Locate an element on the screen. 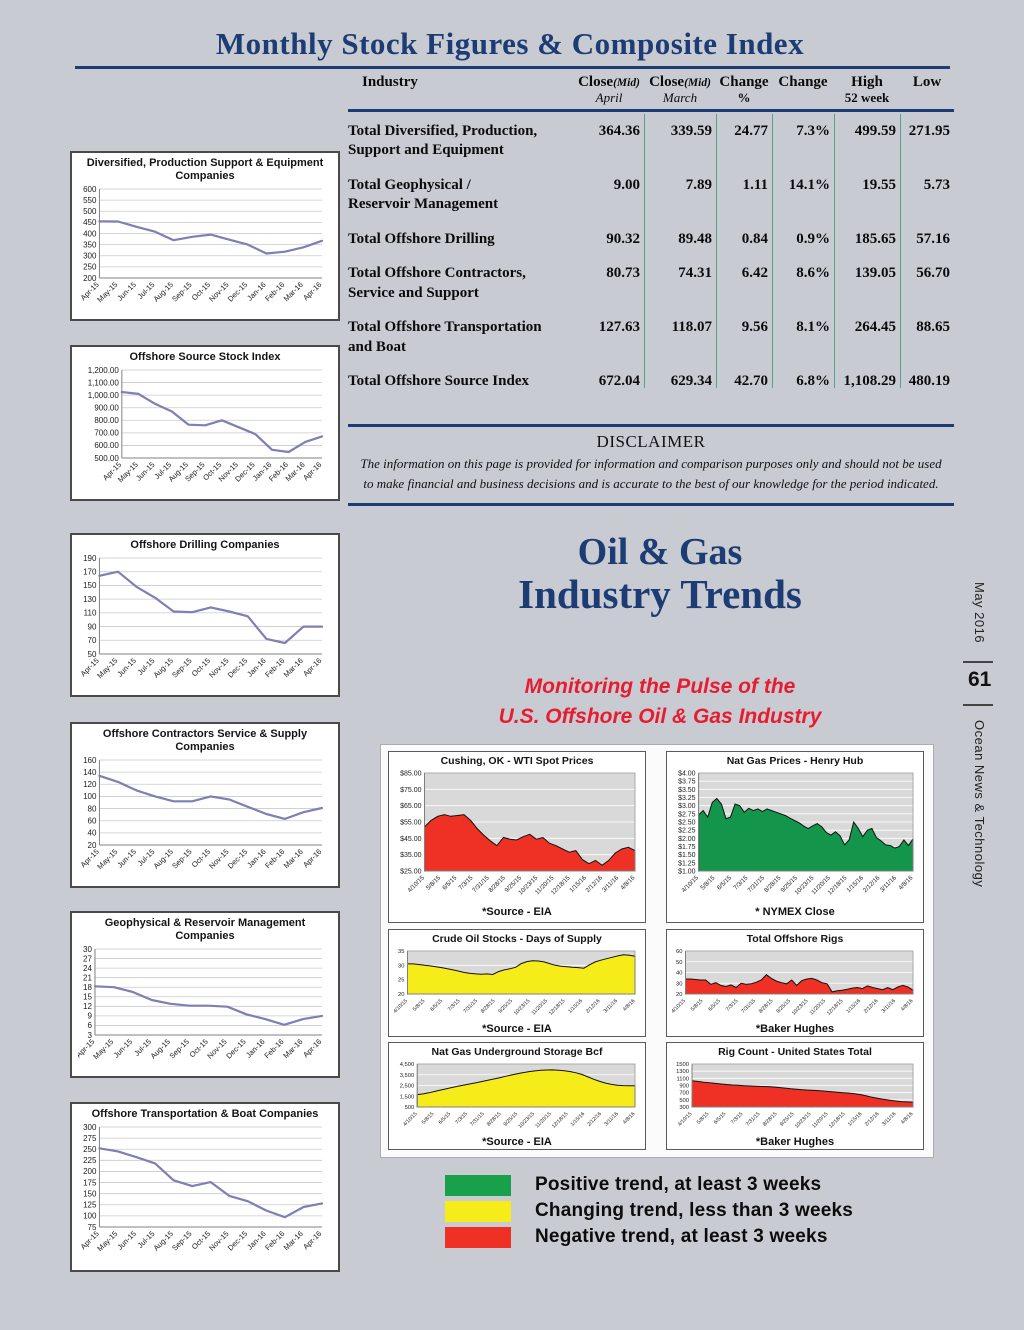  svg-text: $85.00 is located at coordinates (411, 774).